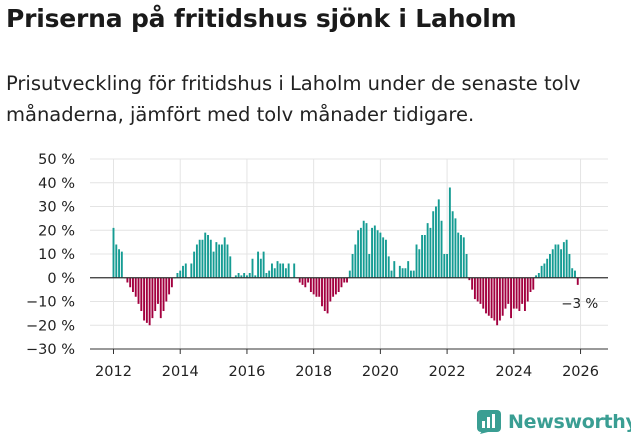  Describe the element at coordinates (56, 160) in the screenshot. I see `y-tick-label: 50 %` at that location.